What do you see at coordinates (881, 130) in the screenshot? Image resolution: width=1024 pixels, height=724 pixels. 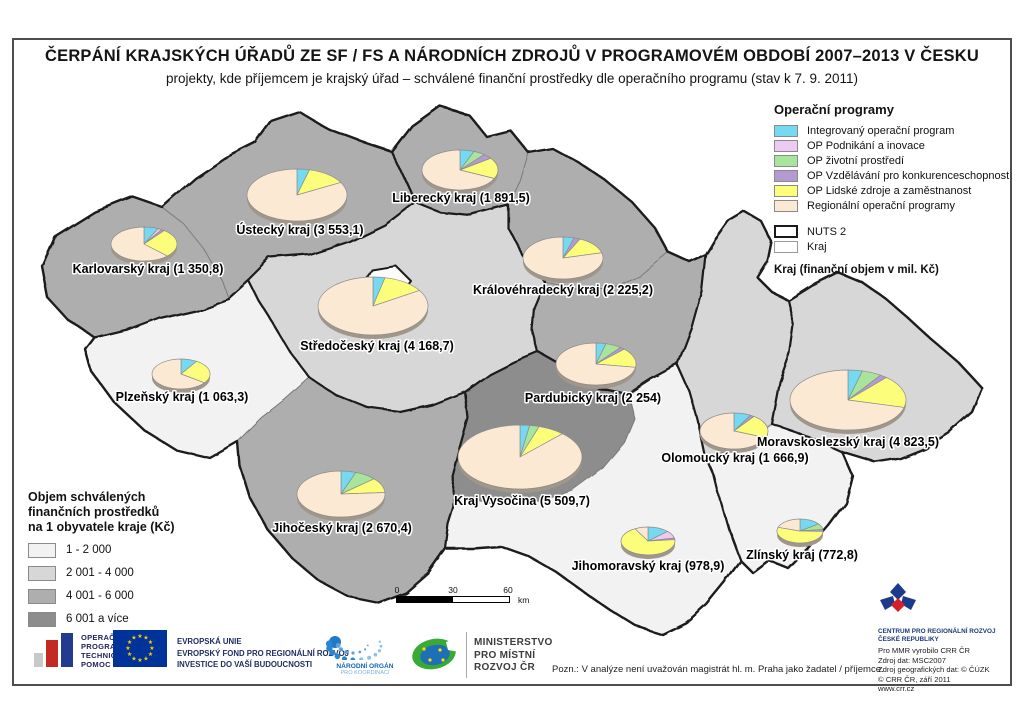 I see `legend-program-label: Integrovaný operační program` at bounding box center [881, 130].